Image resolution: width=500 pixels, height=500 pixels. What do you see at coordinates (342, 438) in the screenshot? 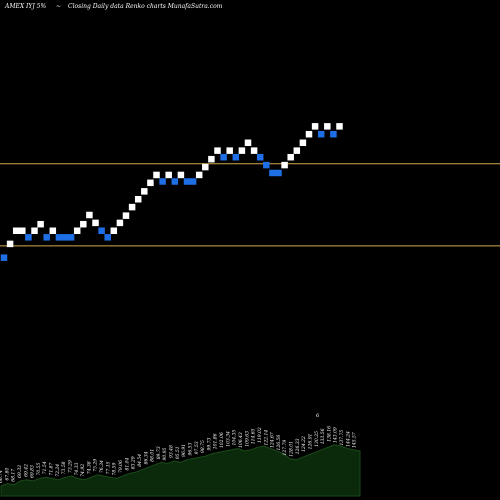
I see `volume-label: 137.75` at bounding box center [342, 438].